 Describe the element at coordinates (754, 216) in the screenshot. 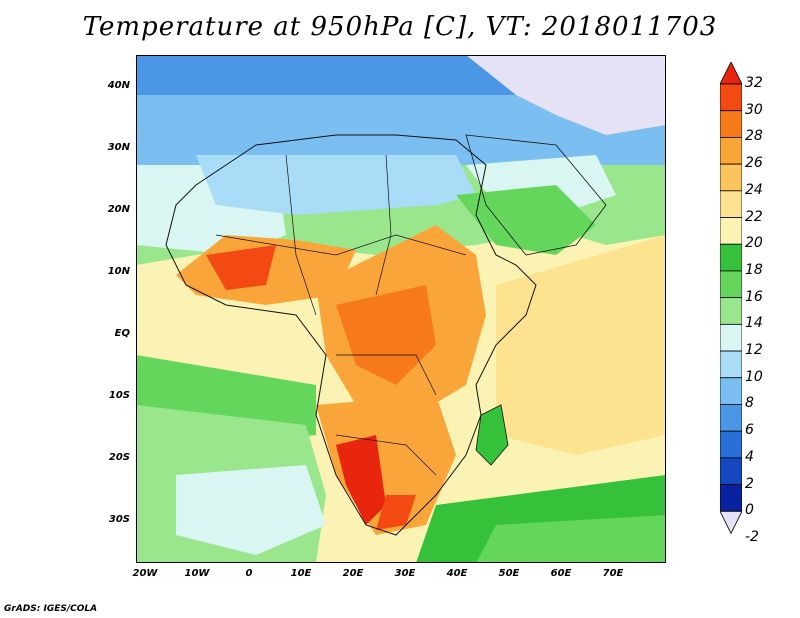

I see `colorbar-label: 22` at that location.